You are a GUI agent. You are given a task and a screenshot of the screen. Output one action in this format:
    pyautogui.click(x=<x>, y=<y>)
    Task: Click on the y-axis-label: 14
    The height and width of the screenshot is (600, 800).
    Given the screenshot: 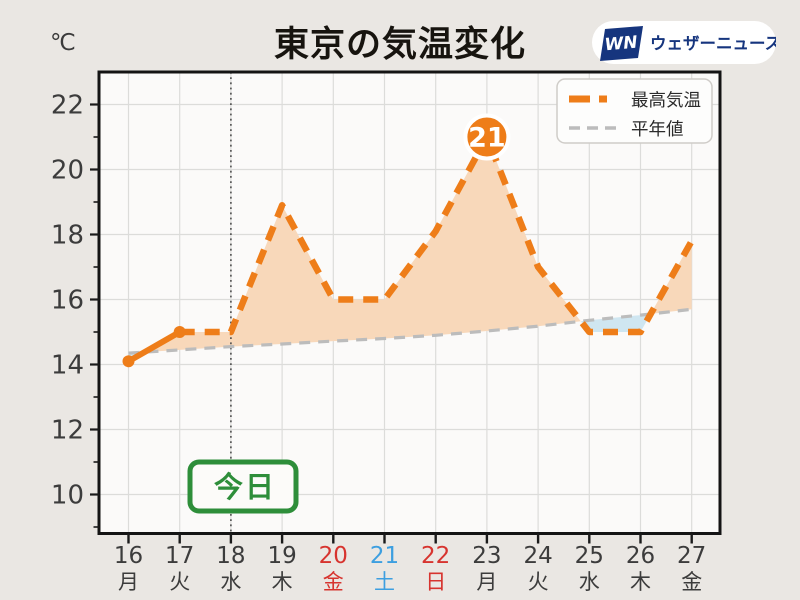 What is the action you would take?
    pyautogui.click(x=67, y=366)
    